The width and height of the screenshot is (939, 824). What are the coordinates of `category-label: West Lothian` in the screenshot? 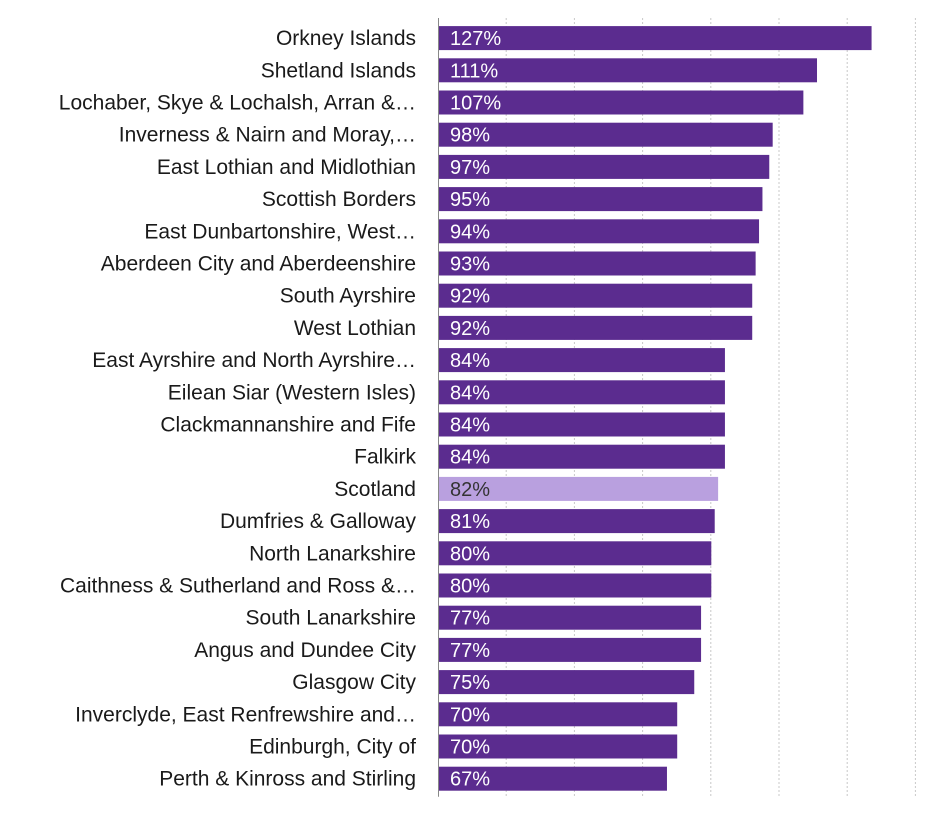 It's located at (355, 328).